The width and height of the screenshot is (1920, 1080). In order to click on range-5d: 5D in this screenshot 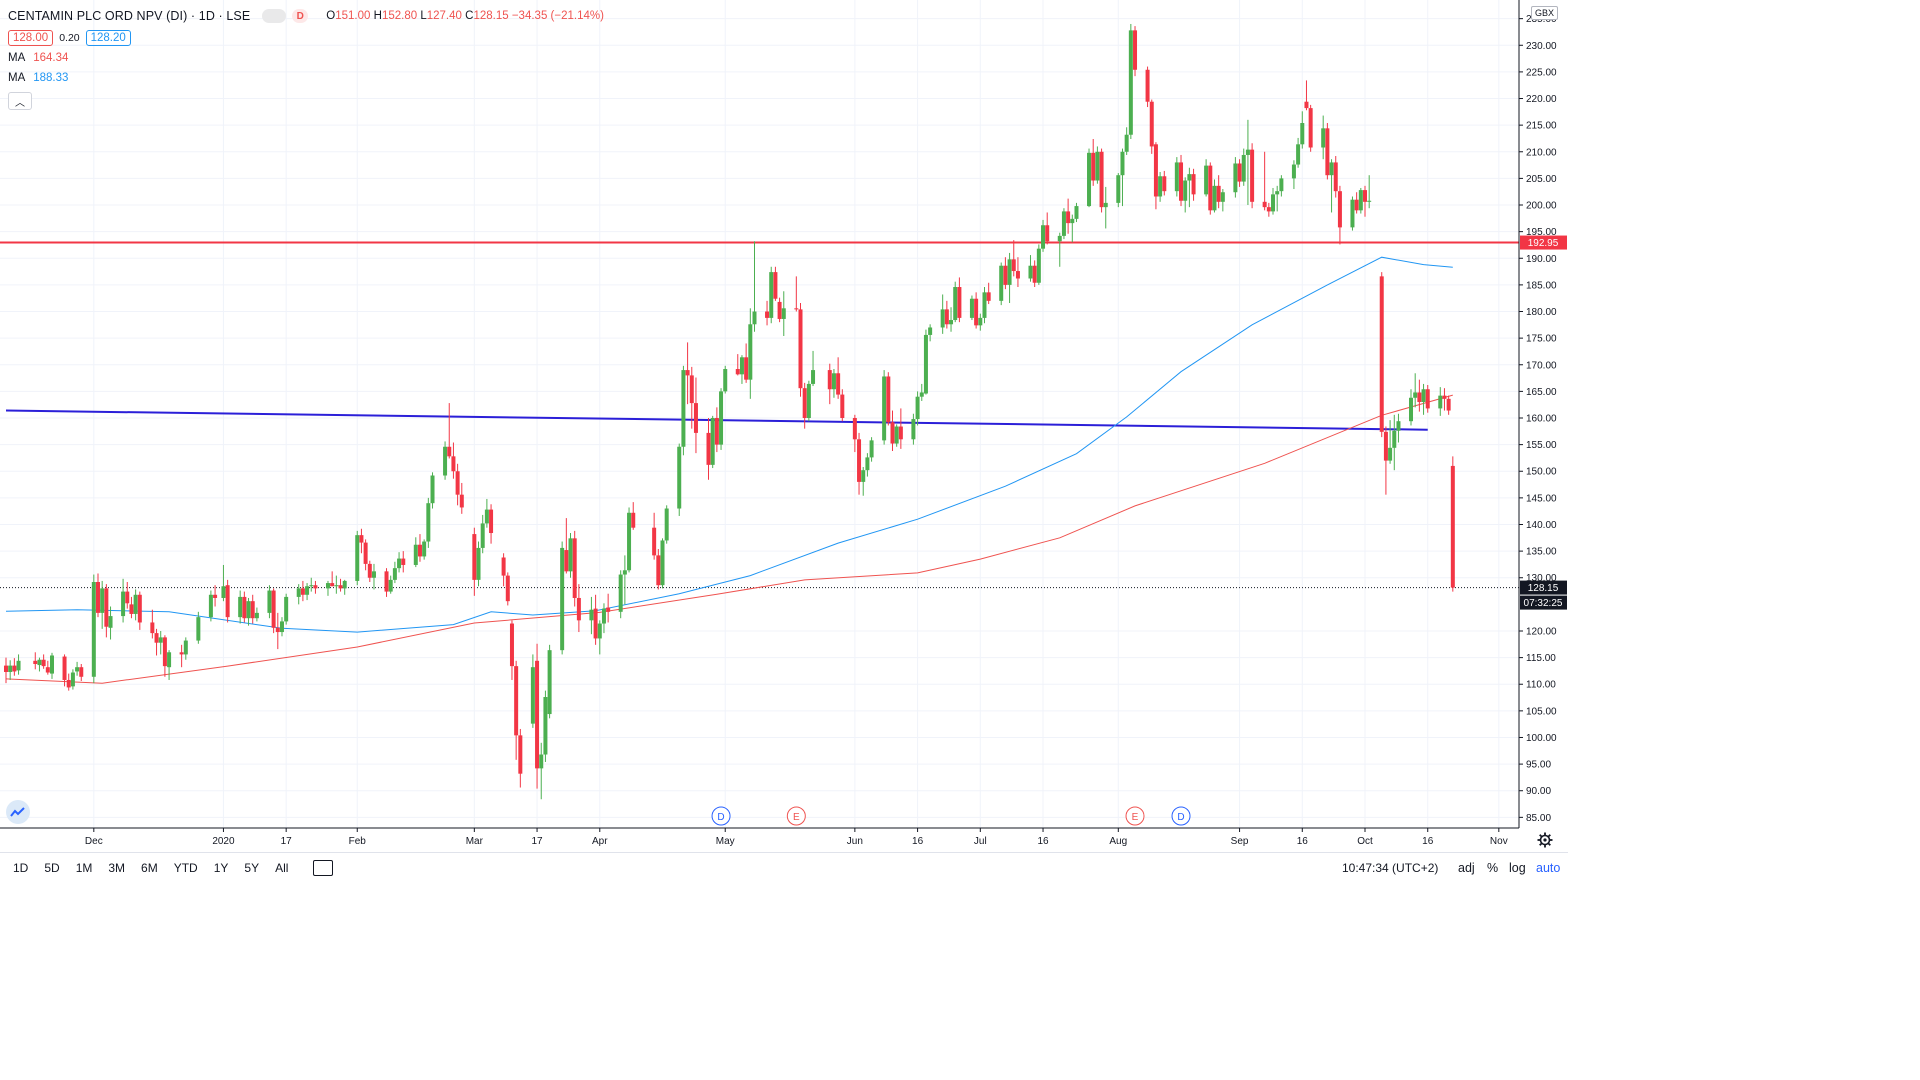, I will do `click(52, 868)`.